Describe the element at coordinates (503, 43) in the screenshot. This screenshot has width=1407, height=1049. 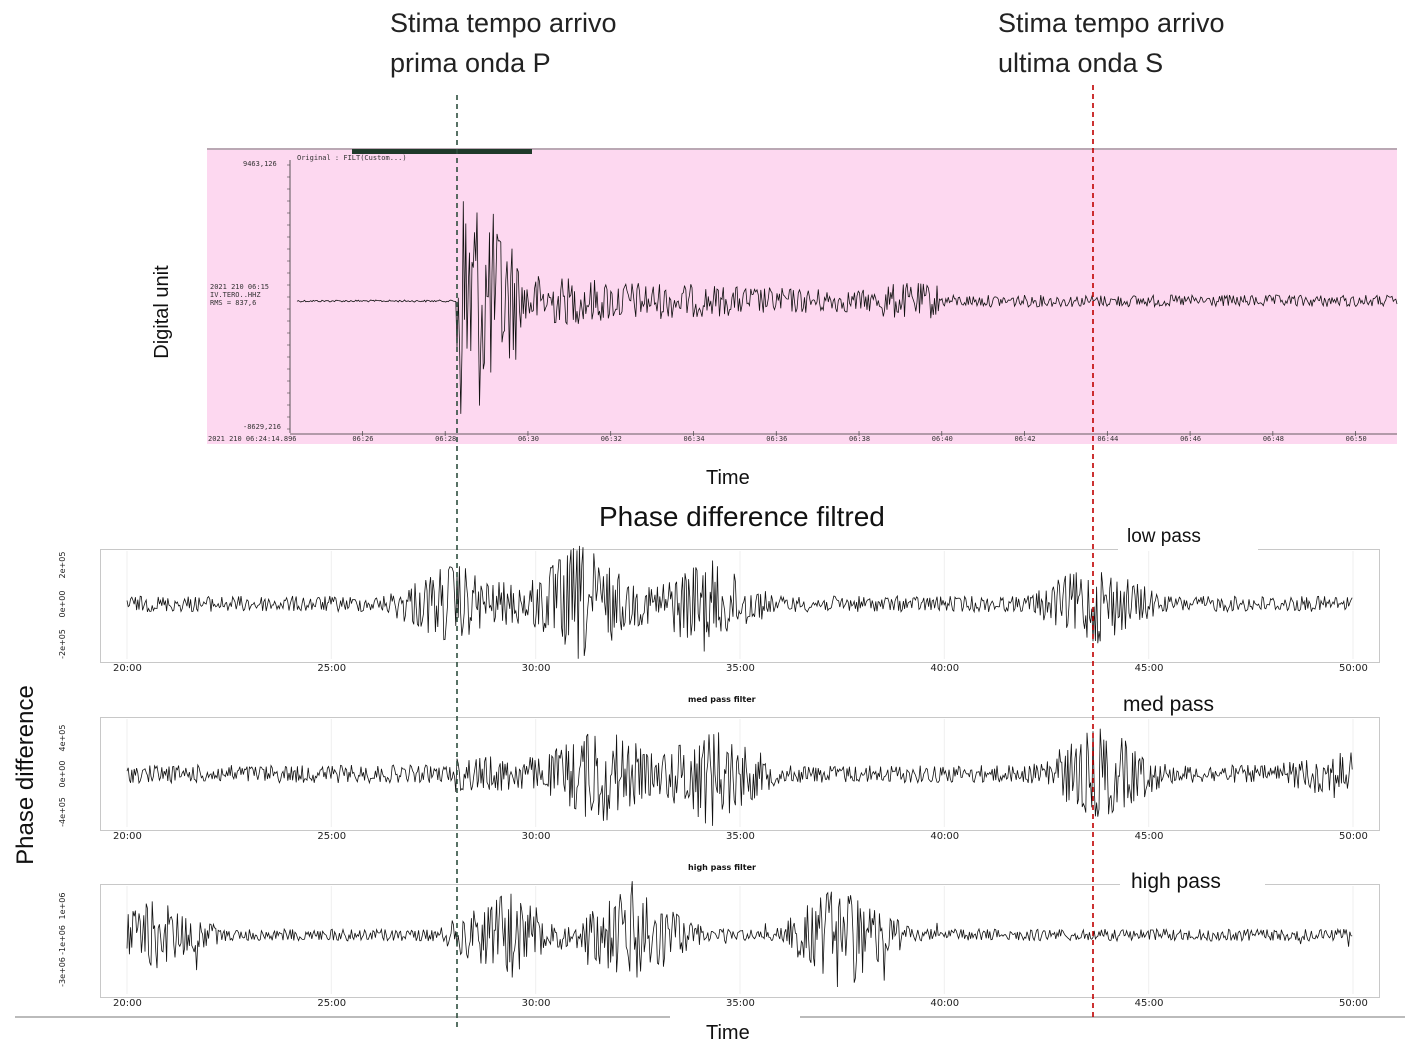
I see `p-wave-annotation: Stima tempo arrivo prima onda P` at that location.